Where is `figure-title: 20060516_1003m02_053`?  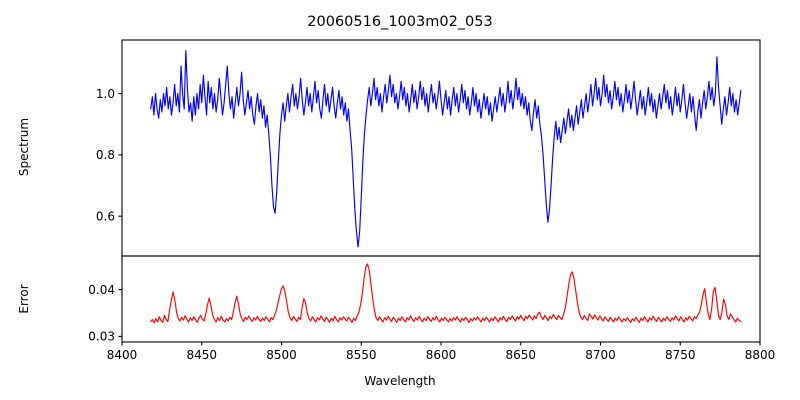 figure-title: 20060516_1003m02_053 is located at coordinates (400, 22).